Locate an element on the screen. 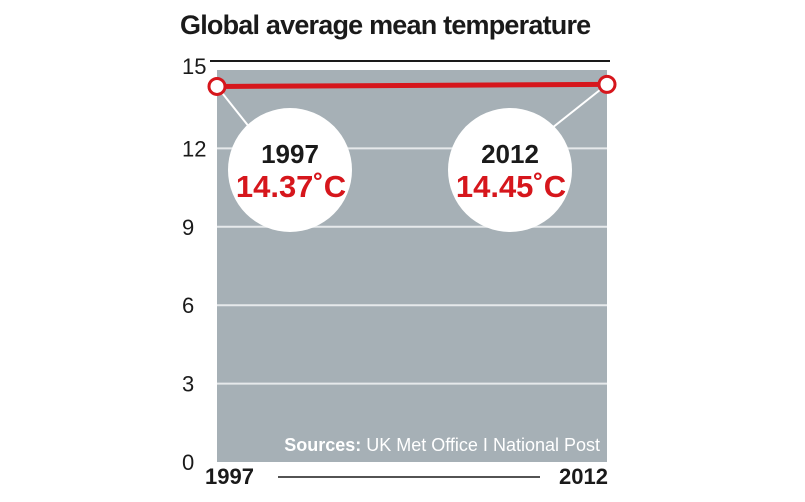 The image size is (805, 502). callout-connector-2012 is located at coordinates (579, 106).